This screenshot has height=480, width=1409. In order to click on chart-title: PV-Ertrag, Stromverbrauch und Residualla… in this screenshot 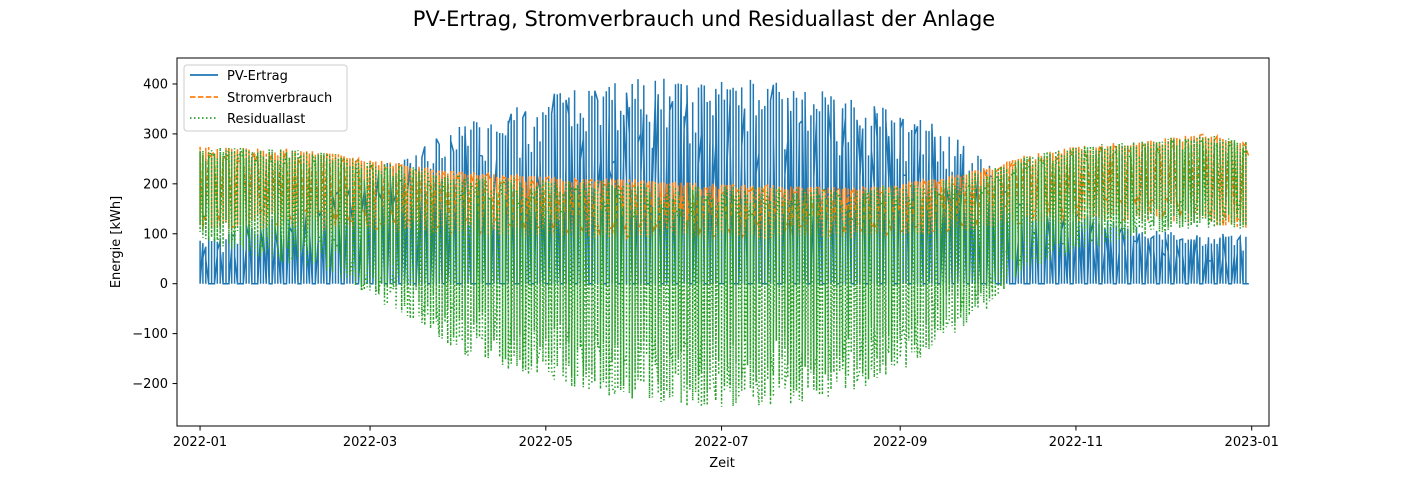, I will do `click(704, 19)`.